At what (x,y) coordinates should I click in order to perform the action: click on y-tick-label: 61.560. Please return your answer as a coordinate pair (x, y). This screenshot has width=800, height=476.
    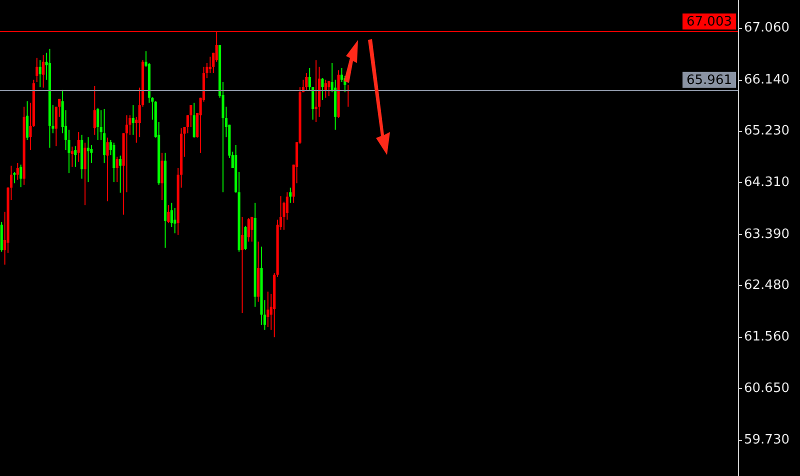
    Looking at the image, I should click on (767, 337).